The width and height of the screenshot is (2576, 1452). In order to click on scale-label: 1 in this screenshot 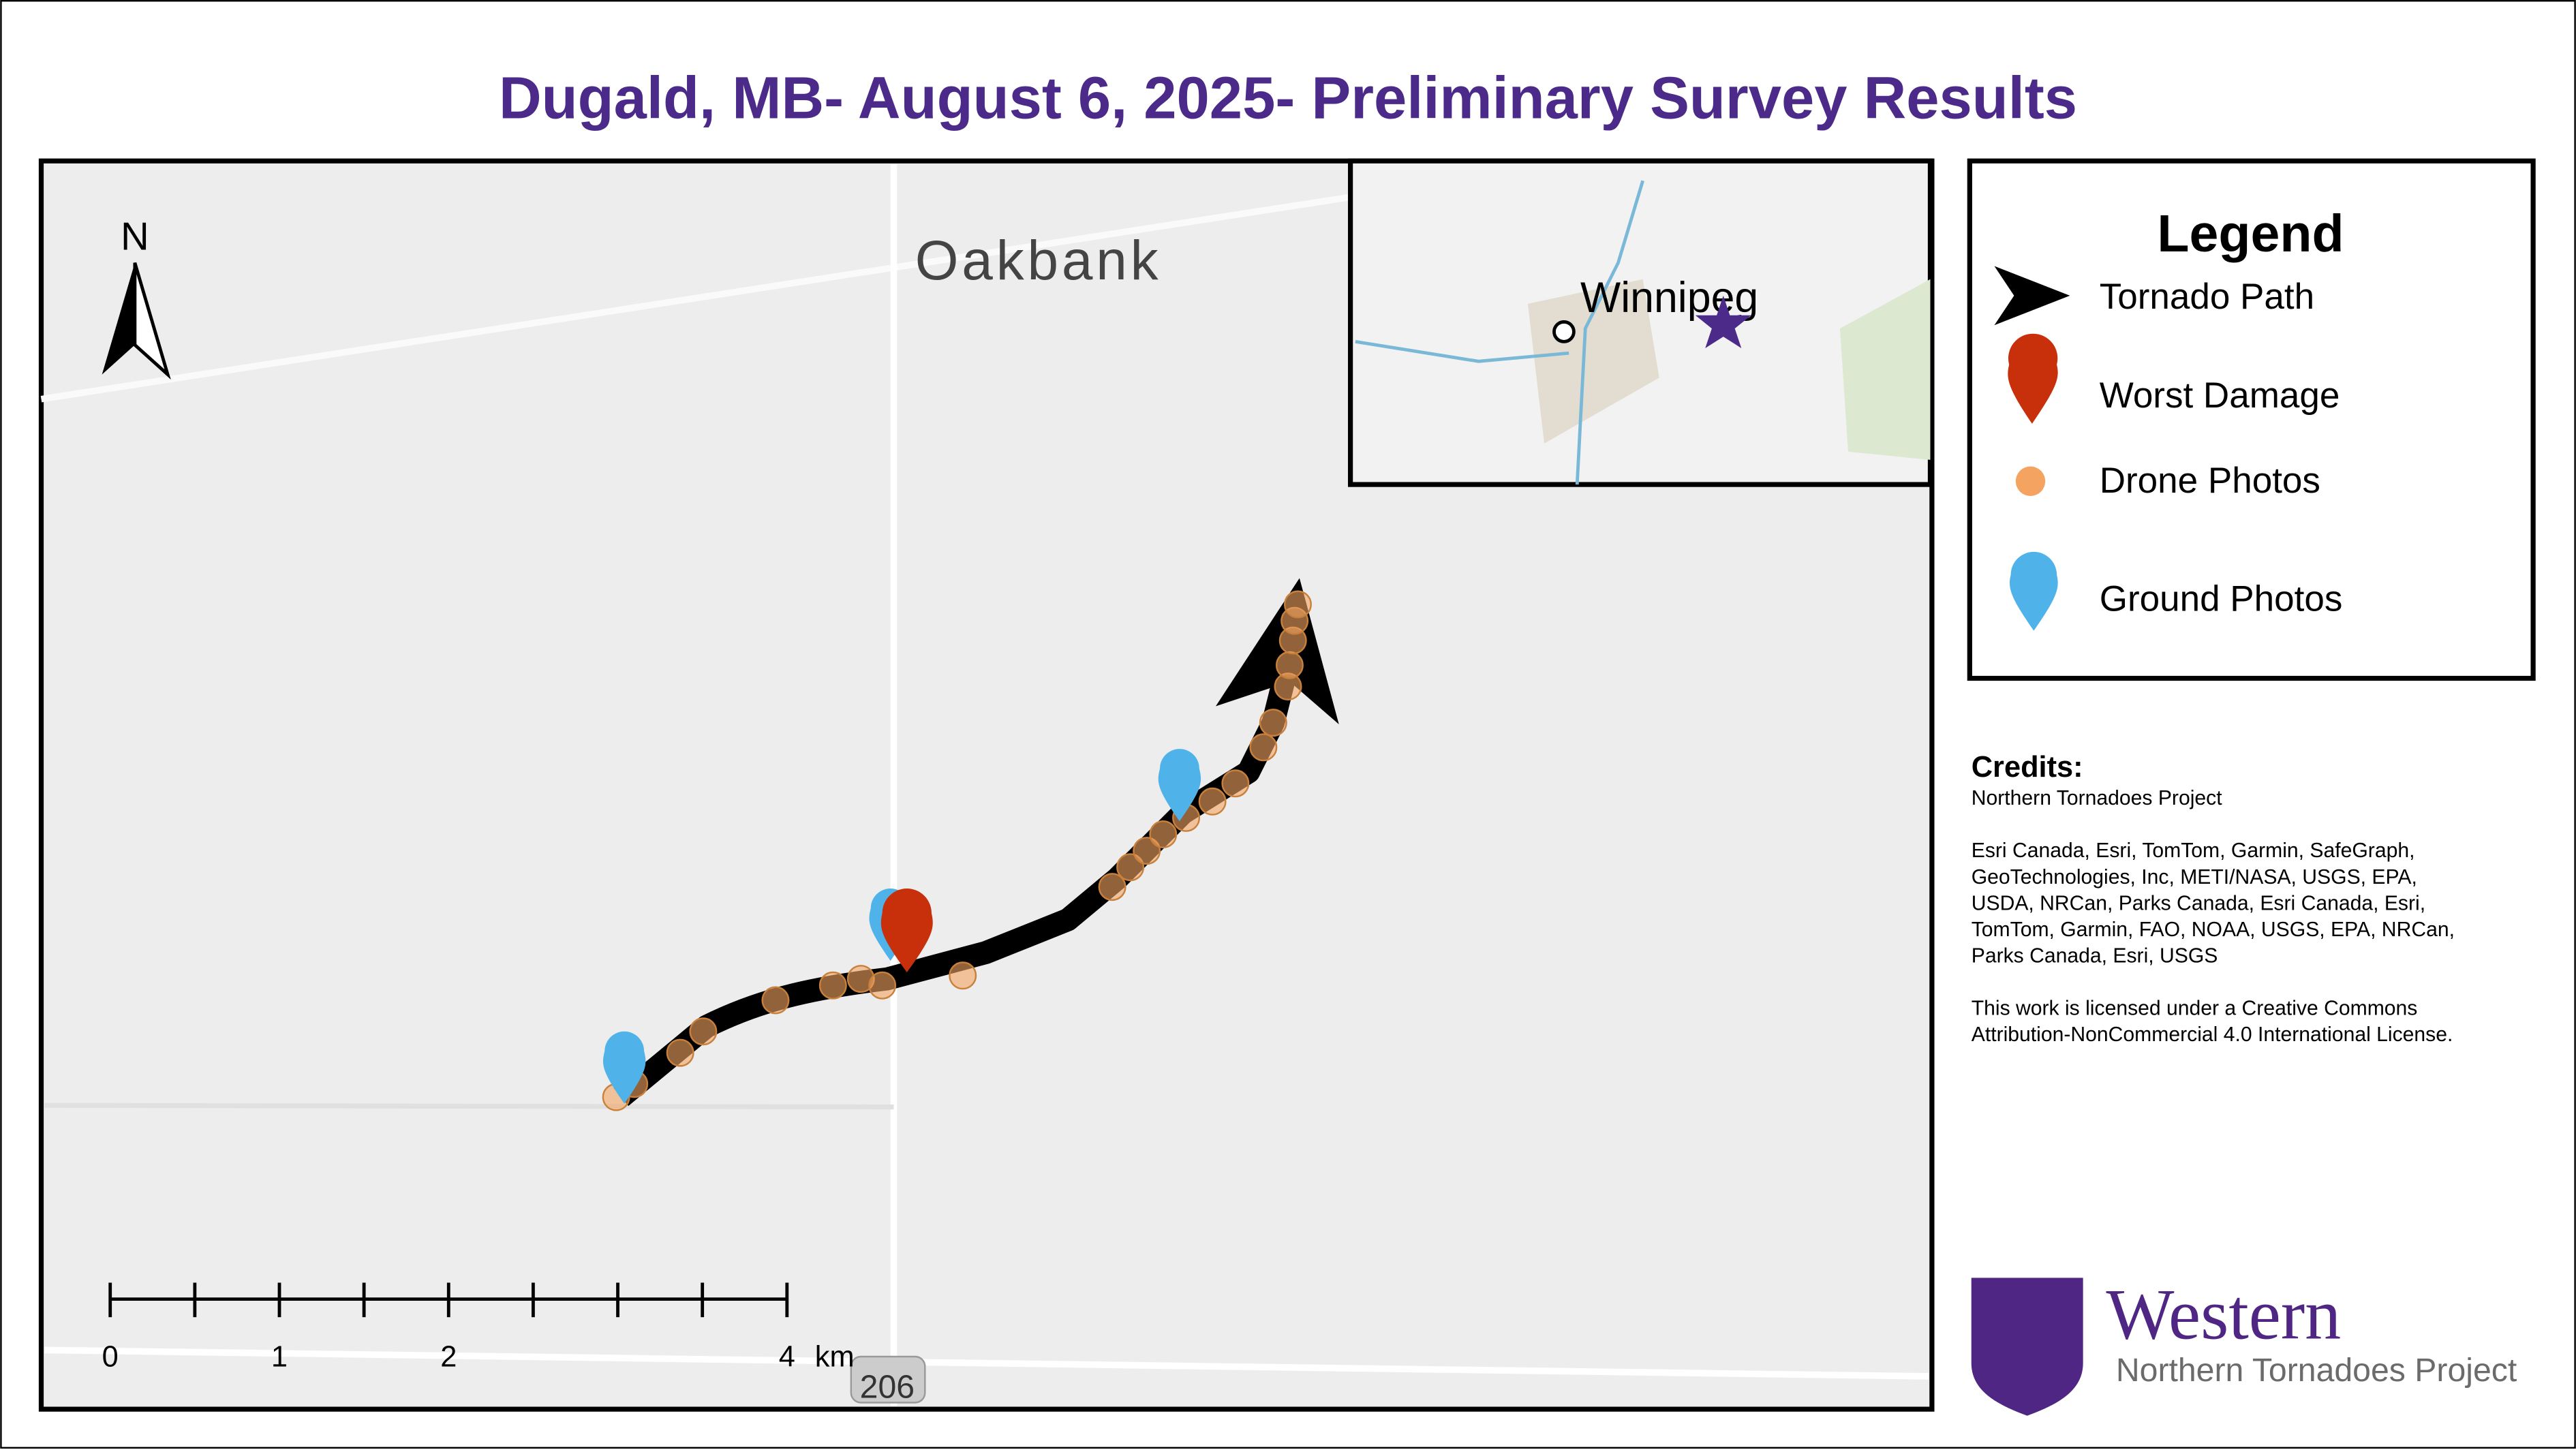, I will do `click(279, 1356)`.